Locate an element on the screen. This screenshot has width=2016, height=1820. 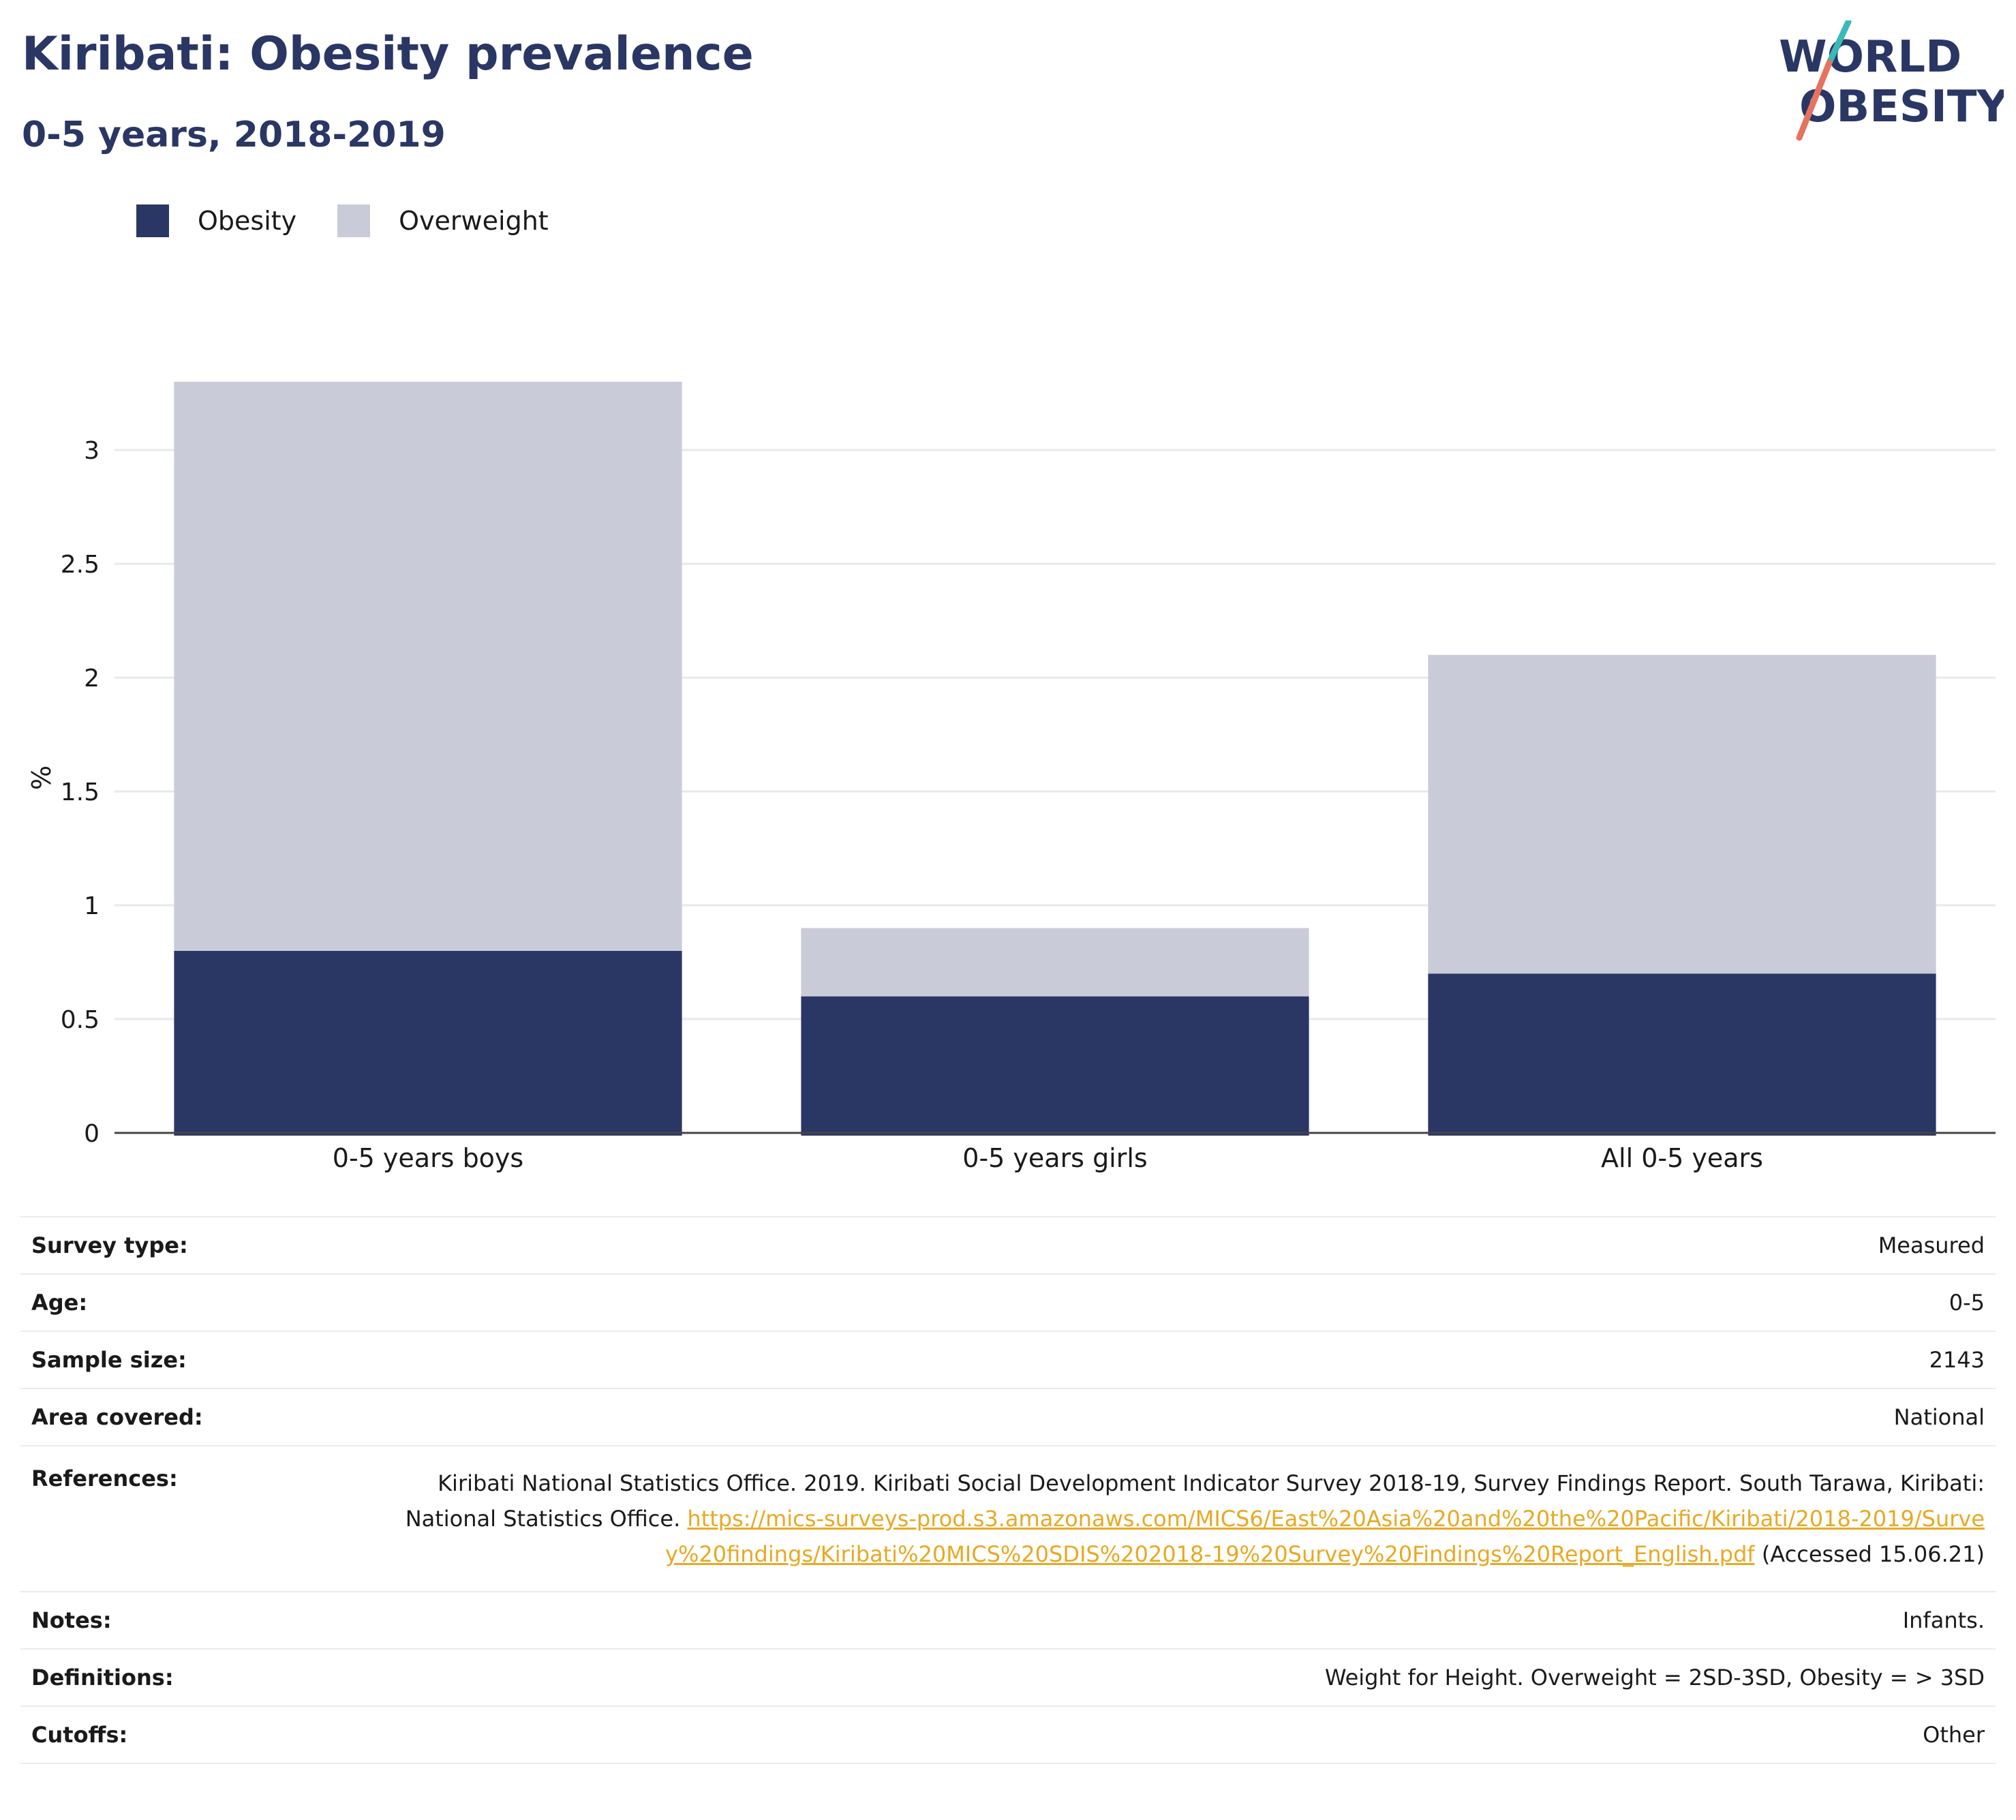
meta-label-survey-type: Survey type: is located at coordinates (109, 1245).